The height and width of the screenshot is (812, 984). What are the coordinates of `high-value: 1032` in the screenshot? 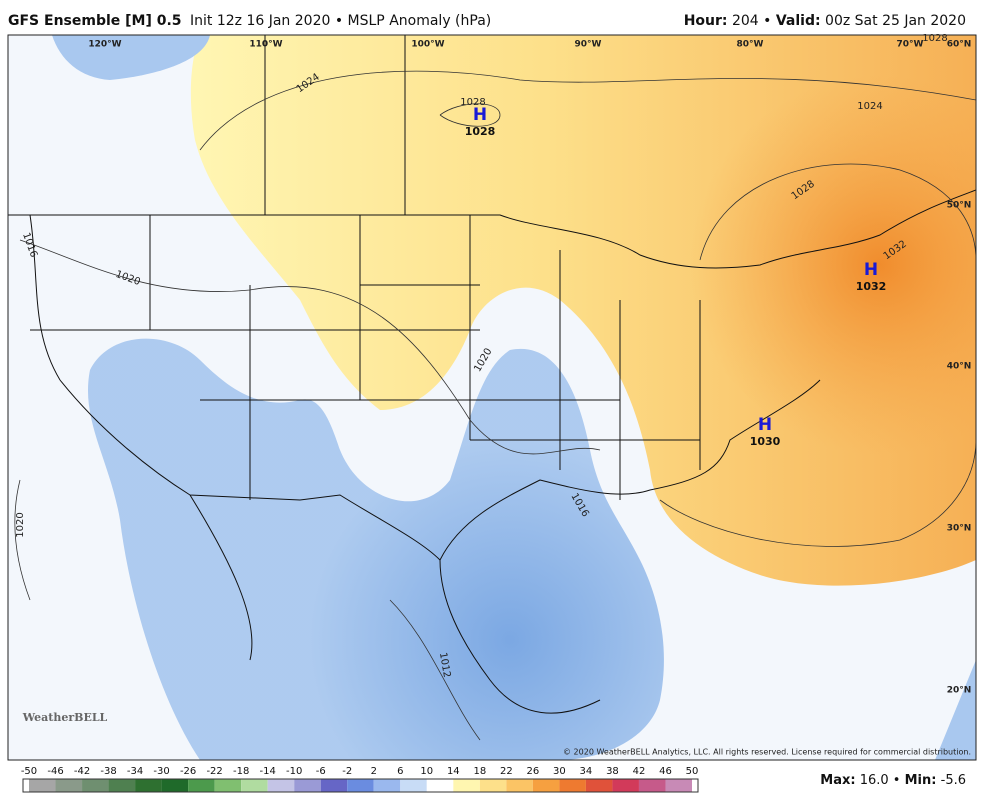 It's located at (871, 286).